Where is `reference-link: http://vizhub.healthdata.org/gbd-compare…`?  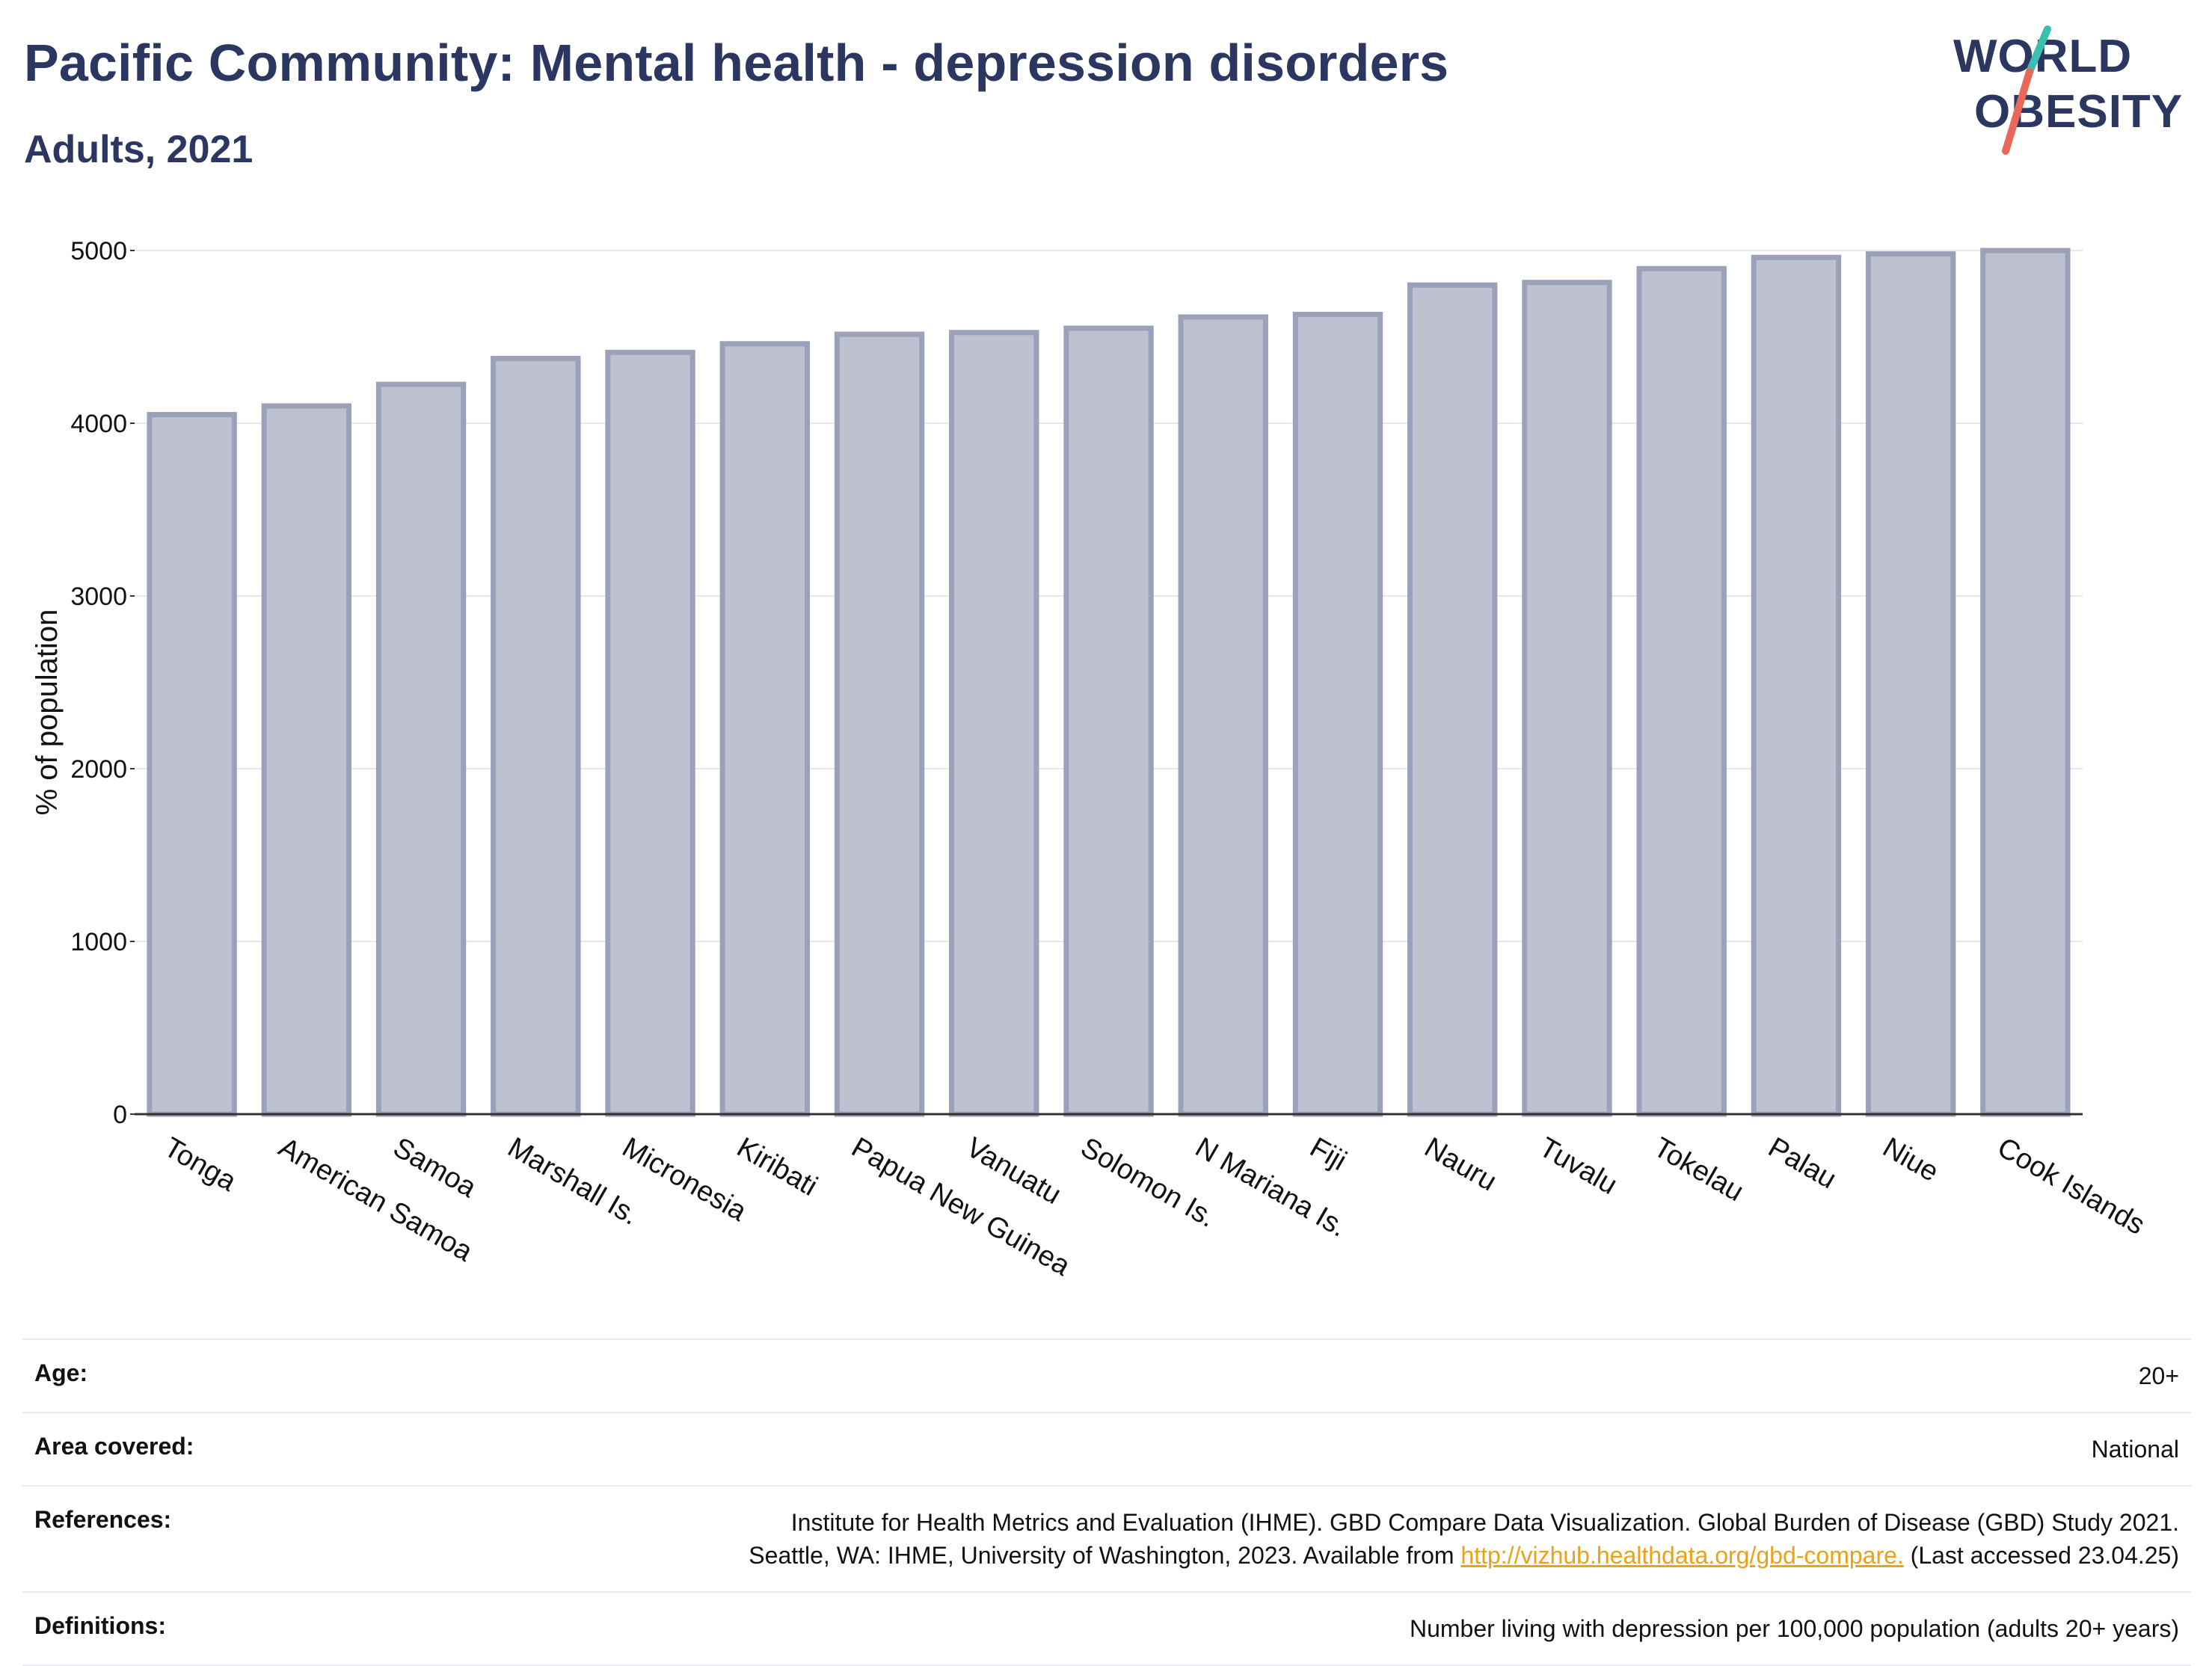
reference-link: http://vizhub.healthdata.org/gbd-compare… is located at coordinates (1682, 1555).